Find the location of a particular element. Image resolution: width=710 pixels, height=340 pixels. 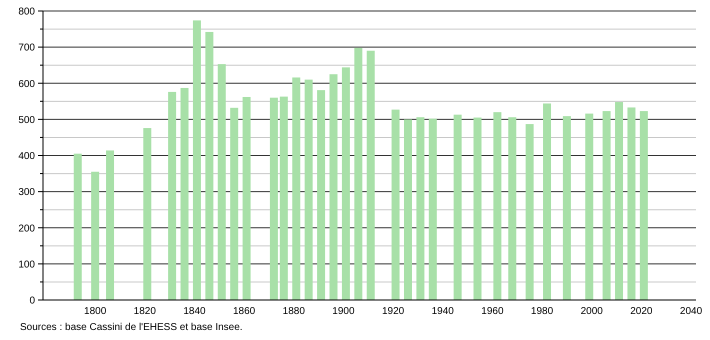

x-tick-label: 1900 is located at coordinates (343, 311).